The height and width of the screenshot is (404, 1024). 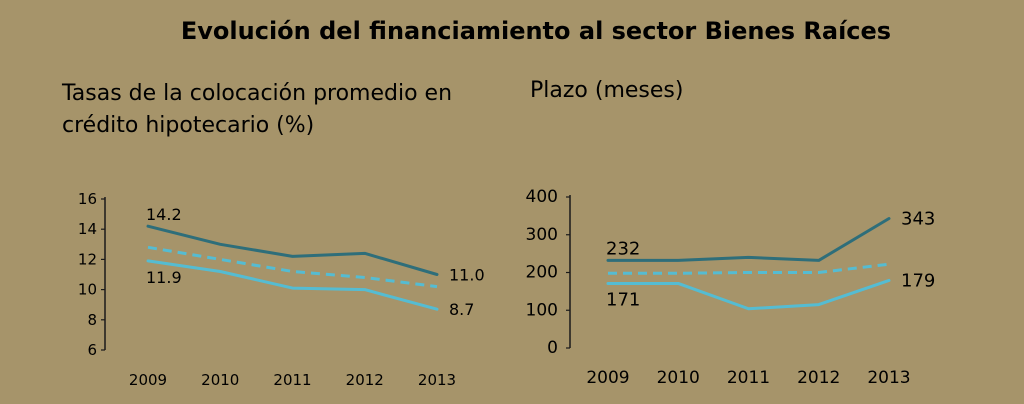 I want to click on y-tick-label: 10, so click(x=87, y=290).